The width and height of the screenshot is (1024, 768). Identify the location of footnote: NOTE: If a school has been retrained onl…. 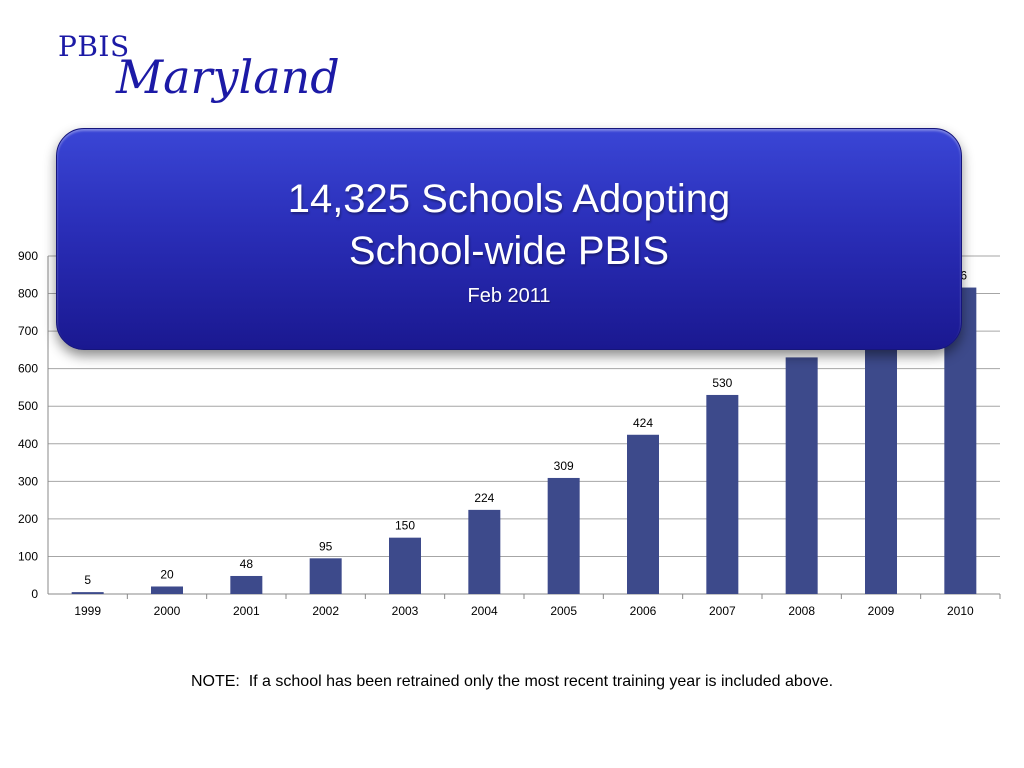
(512, 681).